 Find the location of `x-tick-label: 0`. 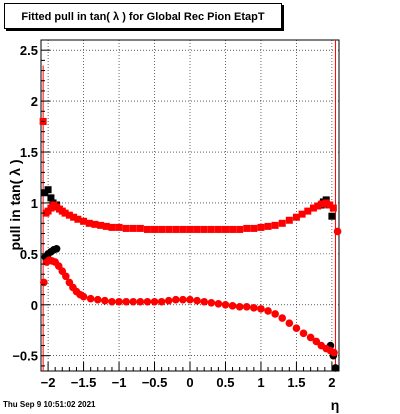

x-tick-label: 0 is located at coordinates (189, 382).